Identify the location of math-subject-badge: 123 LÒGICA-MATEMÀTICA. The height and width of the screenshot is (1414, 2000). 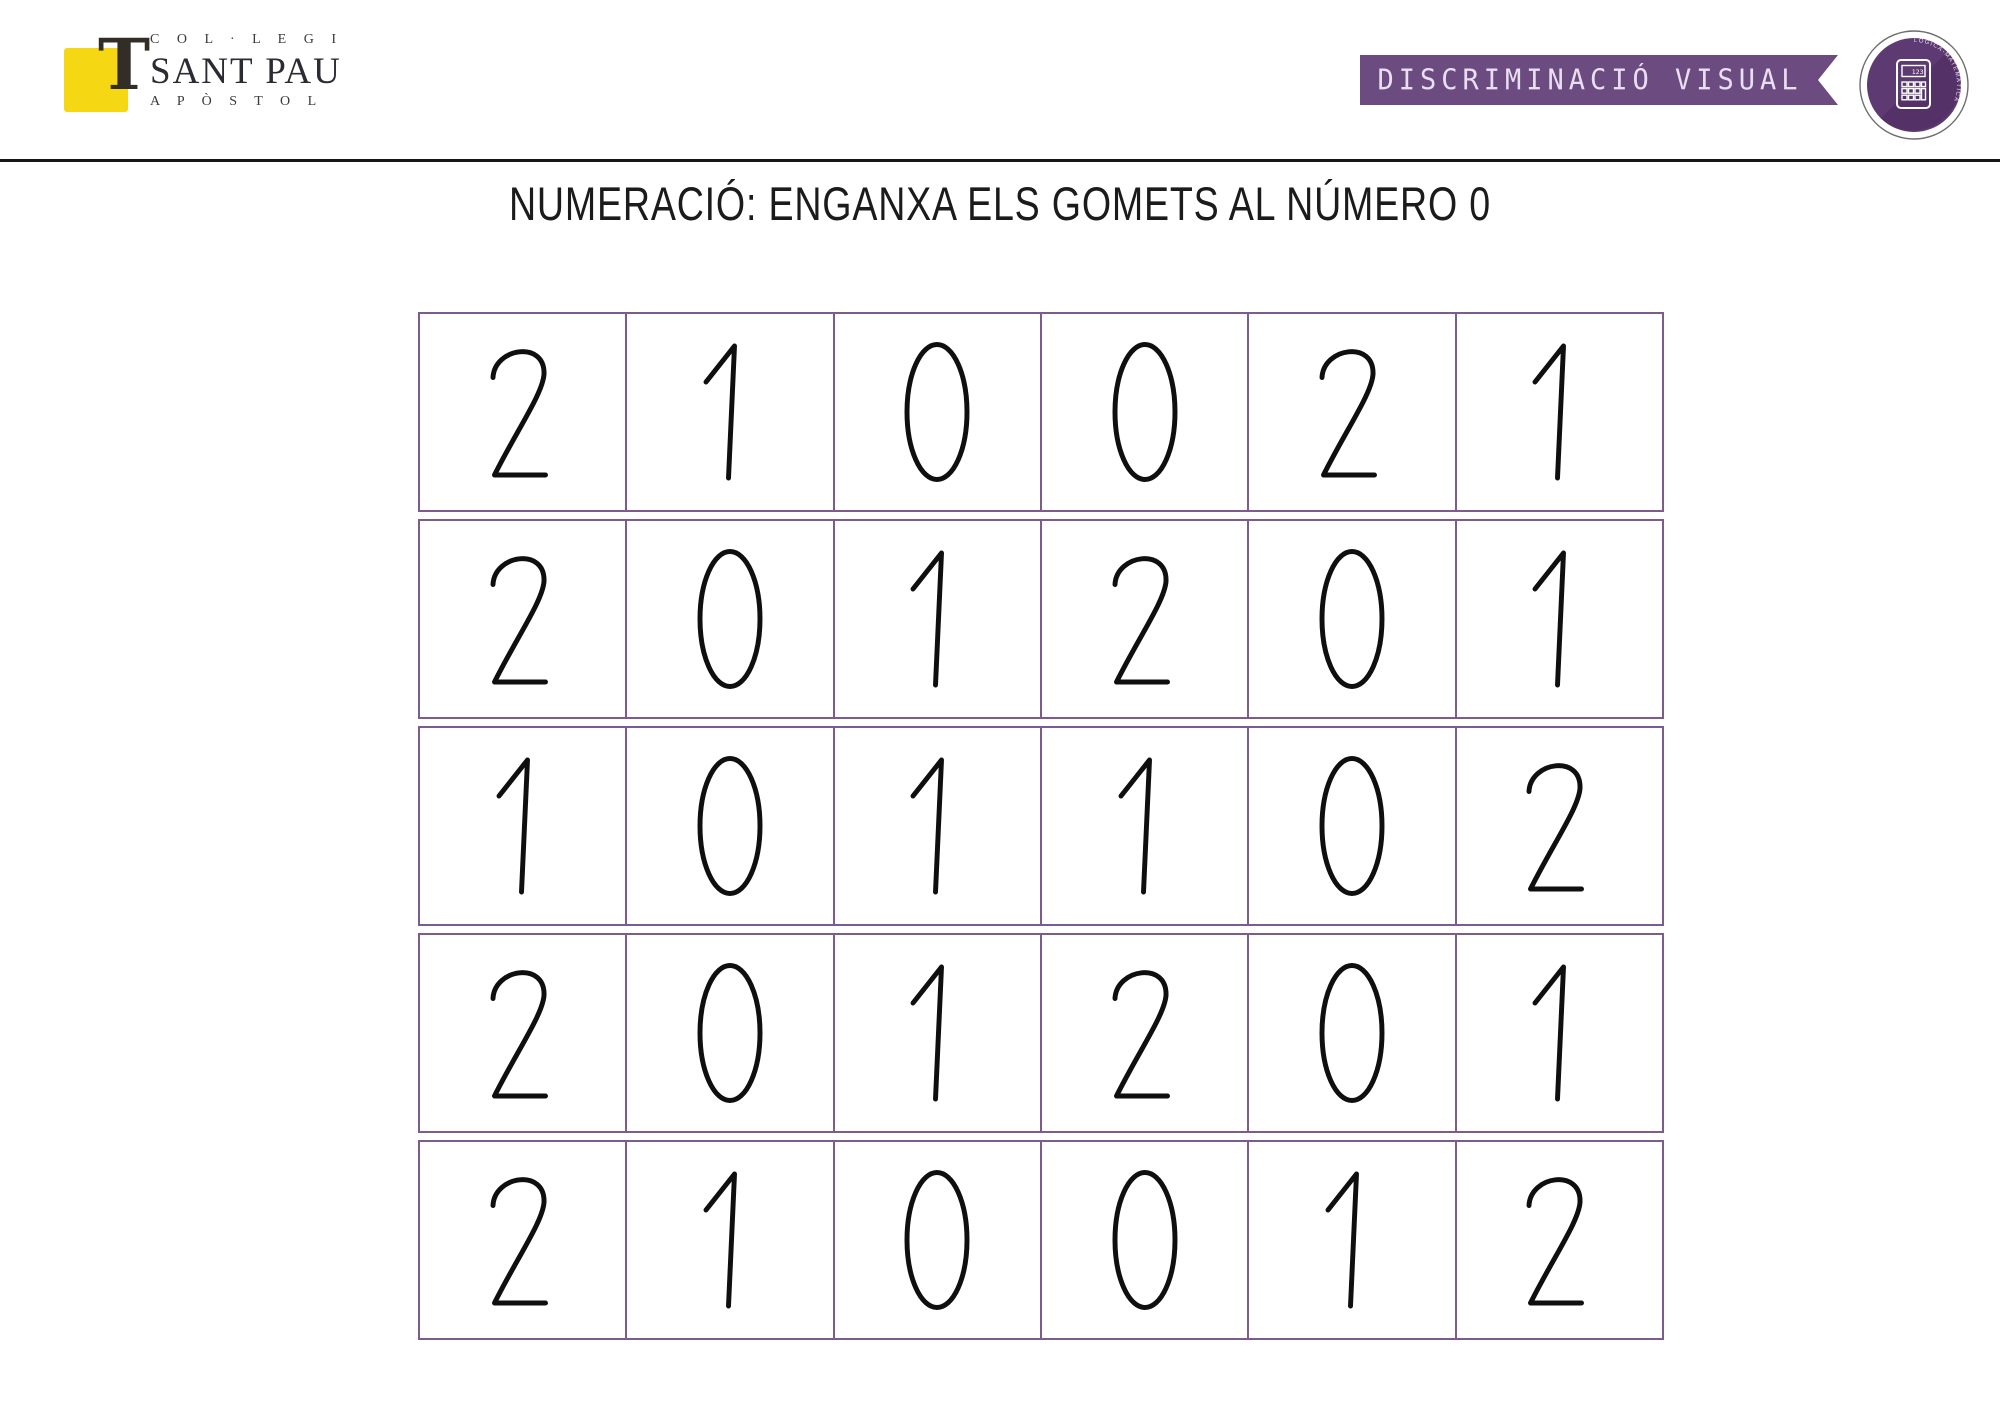
(1914, 85).